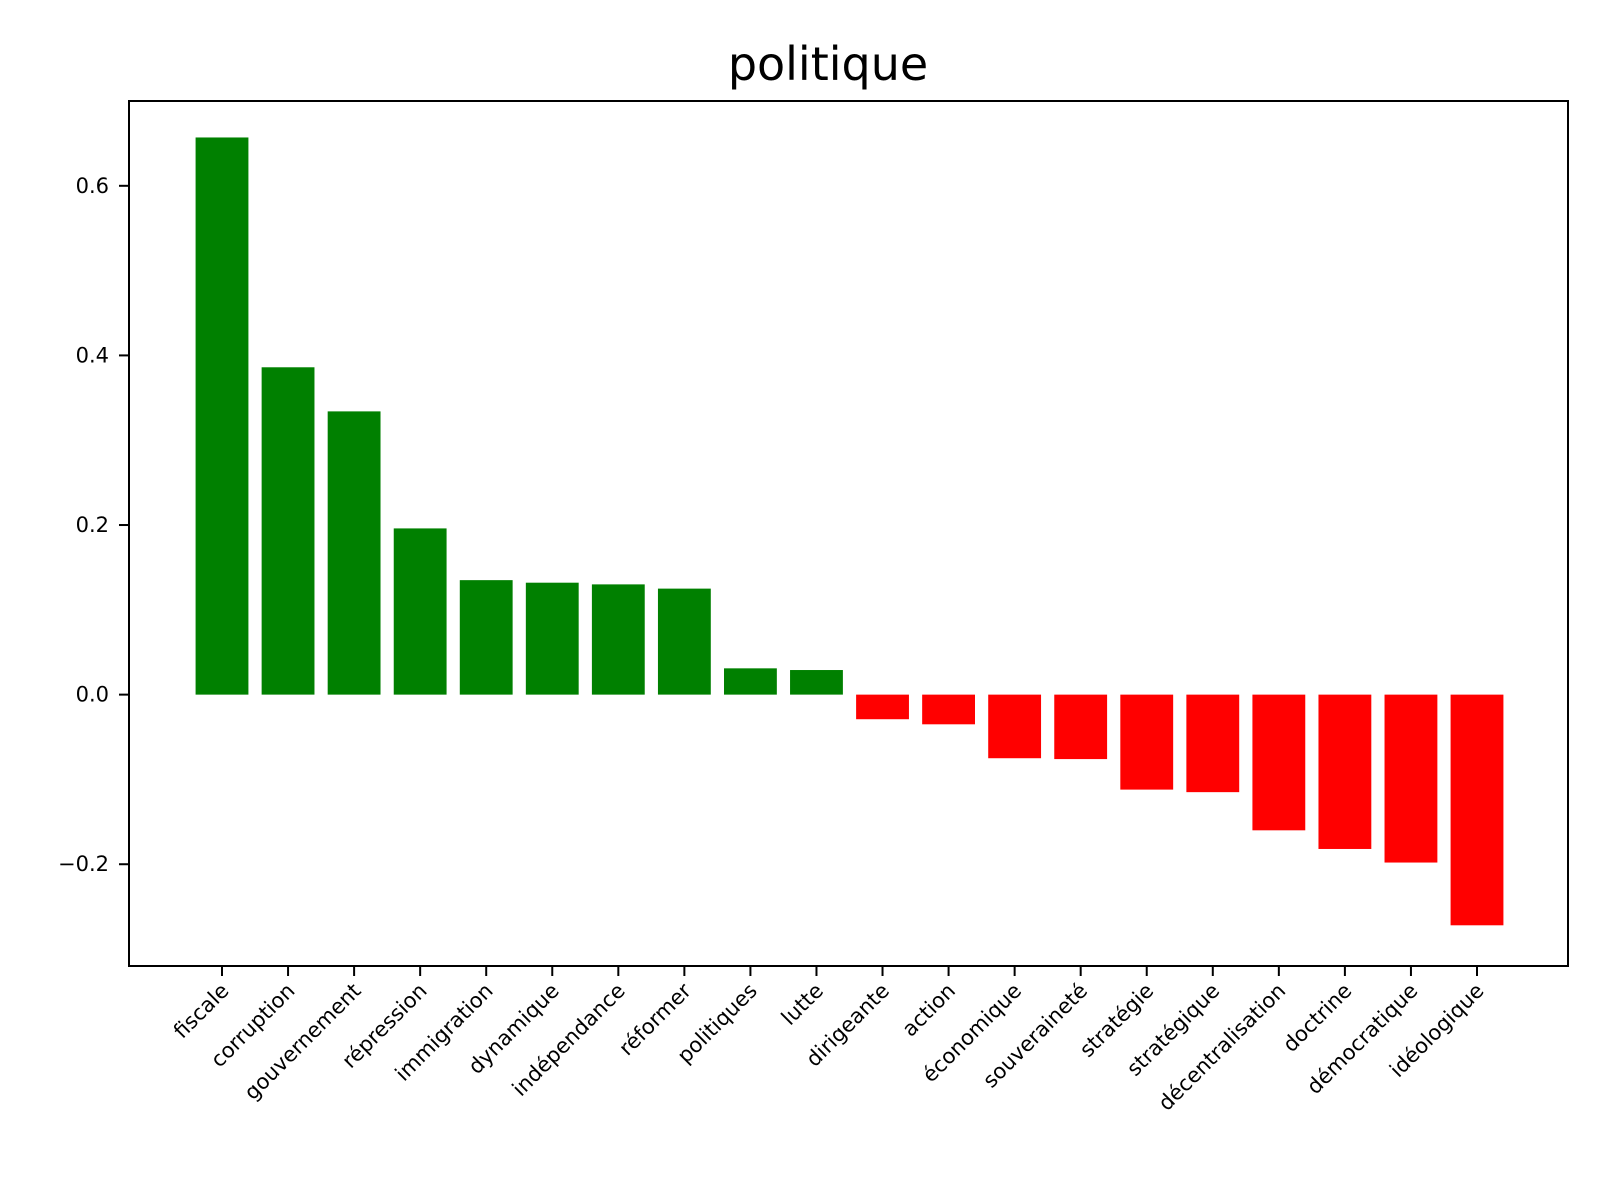 The height and width of the screenshot is (1200, 1600). Describe the element at coordinates (92, 186) in the screenshot. I see `y-tick-label: 0.6` at that location.